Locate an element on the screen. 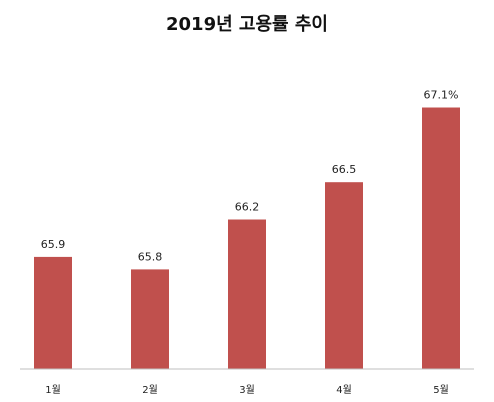 This screenshot has width=494, height=402. x-tick-label-5: 5월 is located at coordinates (441, 390).